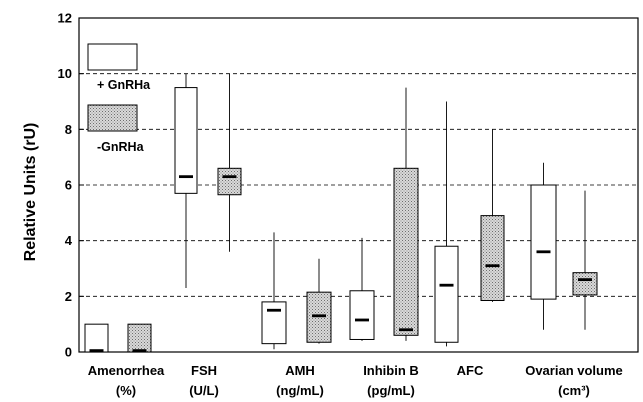  What do you see at coordinates (204, 390) in the screenshot?
I see `category-unit-label: (U/L)` at bounding box center [204, 390].